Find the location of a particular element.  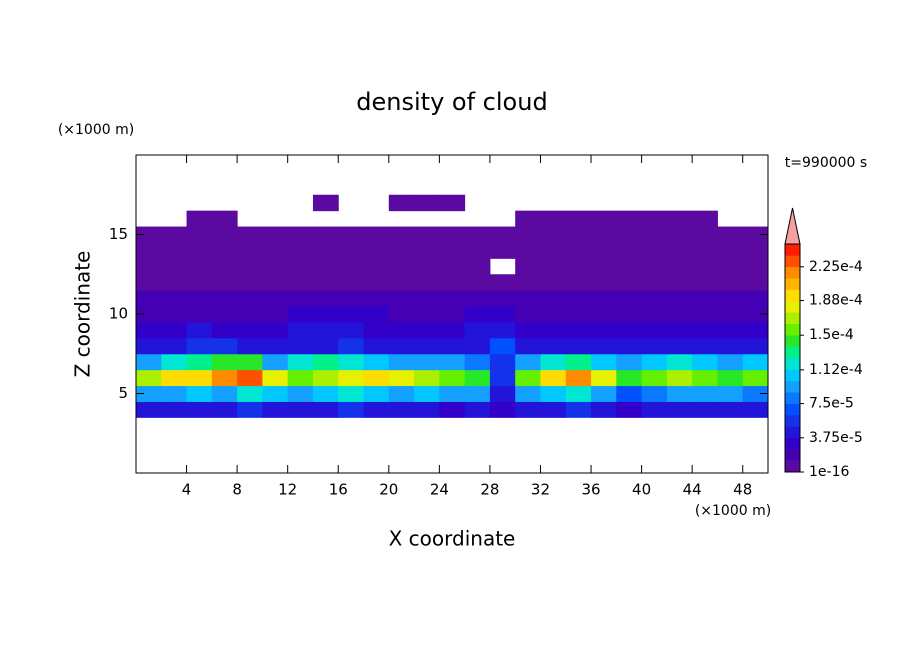

x-tick-label: 8 is located at coordinates (237, 490).